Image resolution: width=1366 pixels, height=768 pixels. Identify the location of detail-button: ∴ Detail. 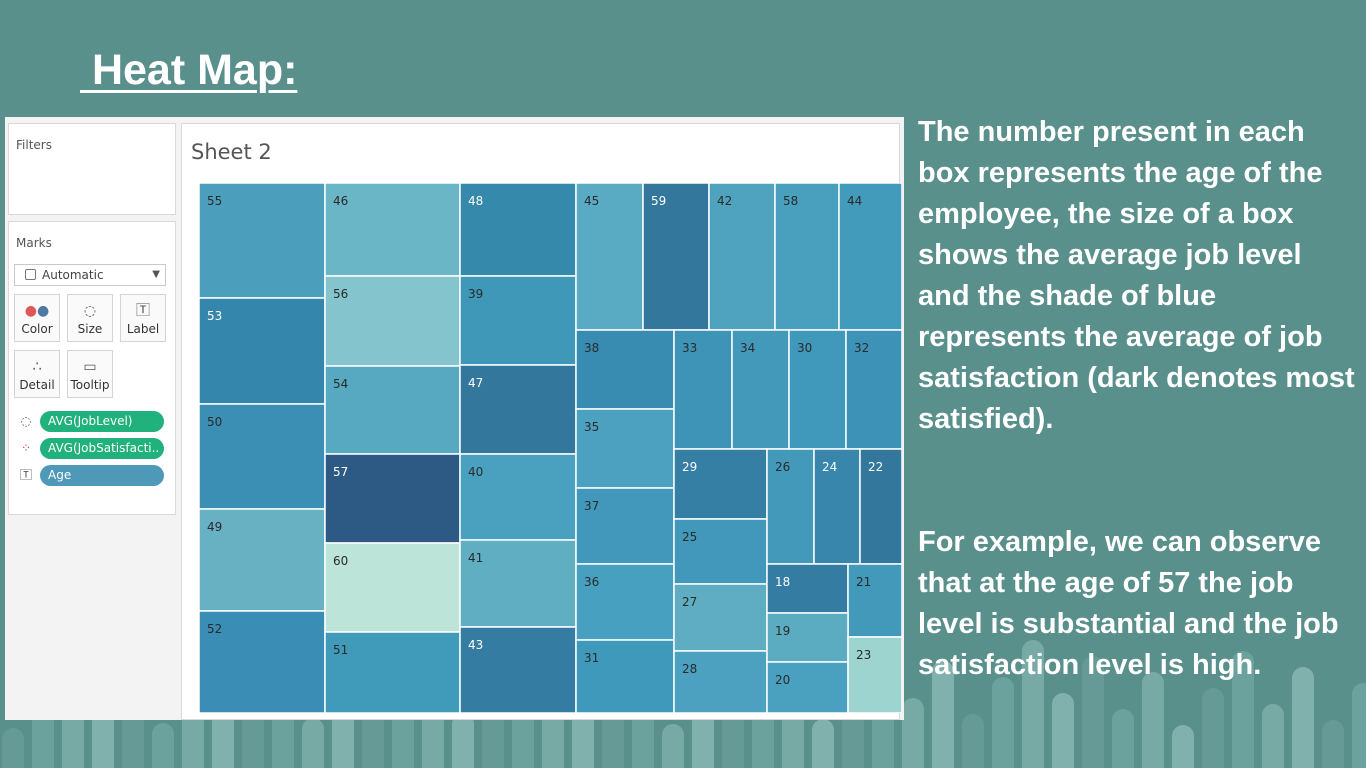
(37, 374).